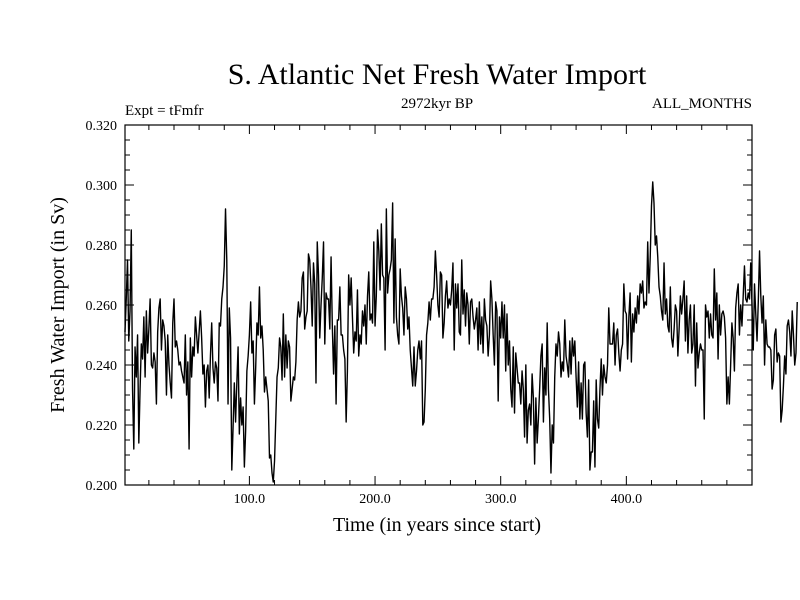 The width and height of the screenshot is (800, 600). What do you see at coordinates (102, 126) in the screenshot?
I see `y-tick-label: 0.320` at bounding box center [102, 126].